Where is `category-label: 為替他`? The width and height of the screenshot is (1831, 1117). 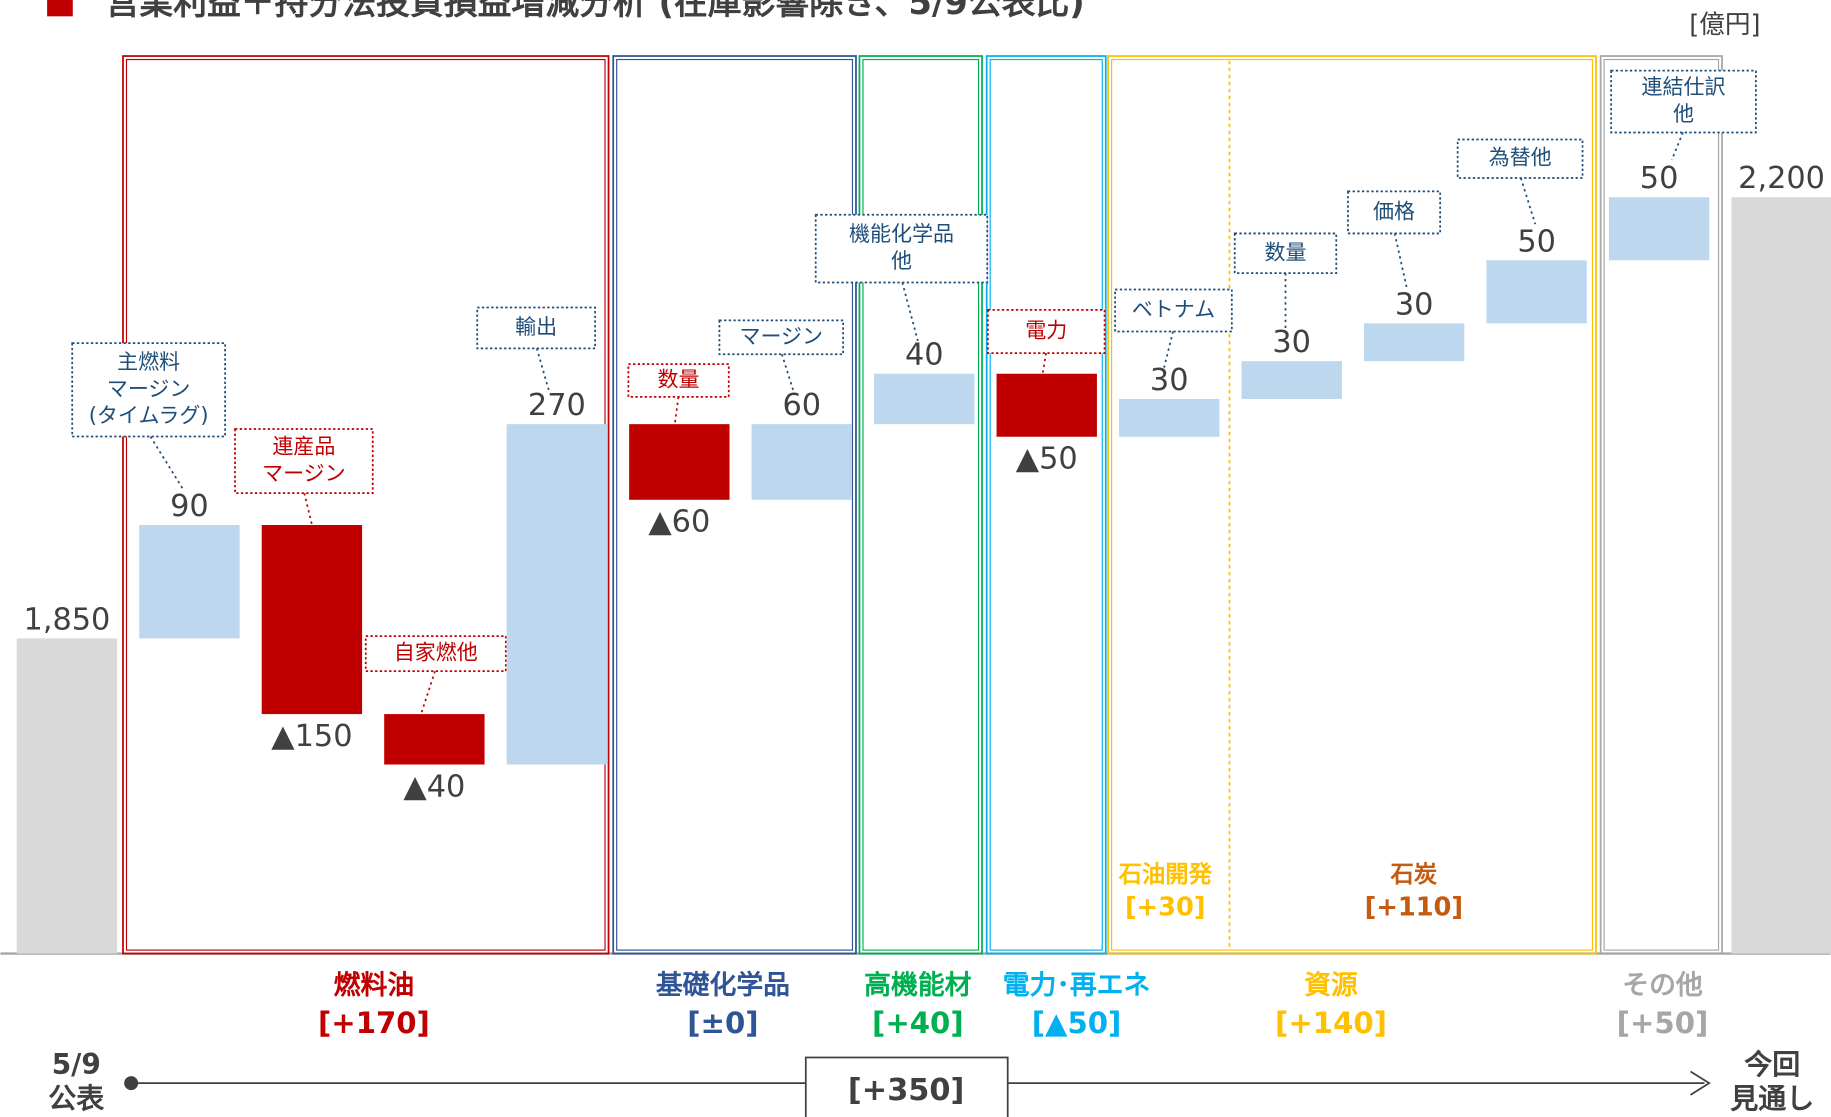 category-label: 為替他 is located at coordinates (1520, 158).